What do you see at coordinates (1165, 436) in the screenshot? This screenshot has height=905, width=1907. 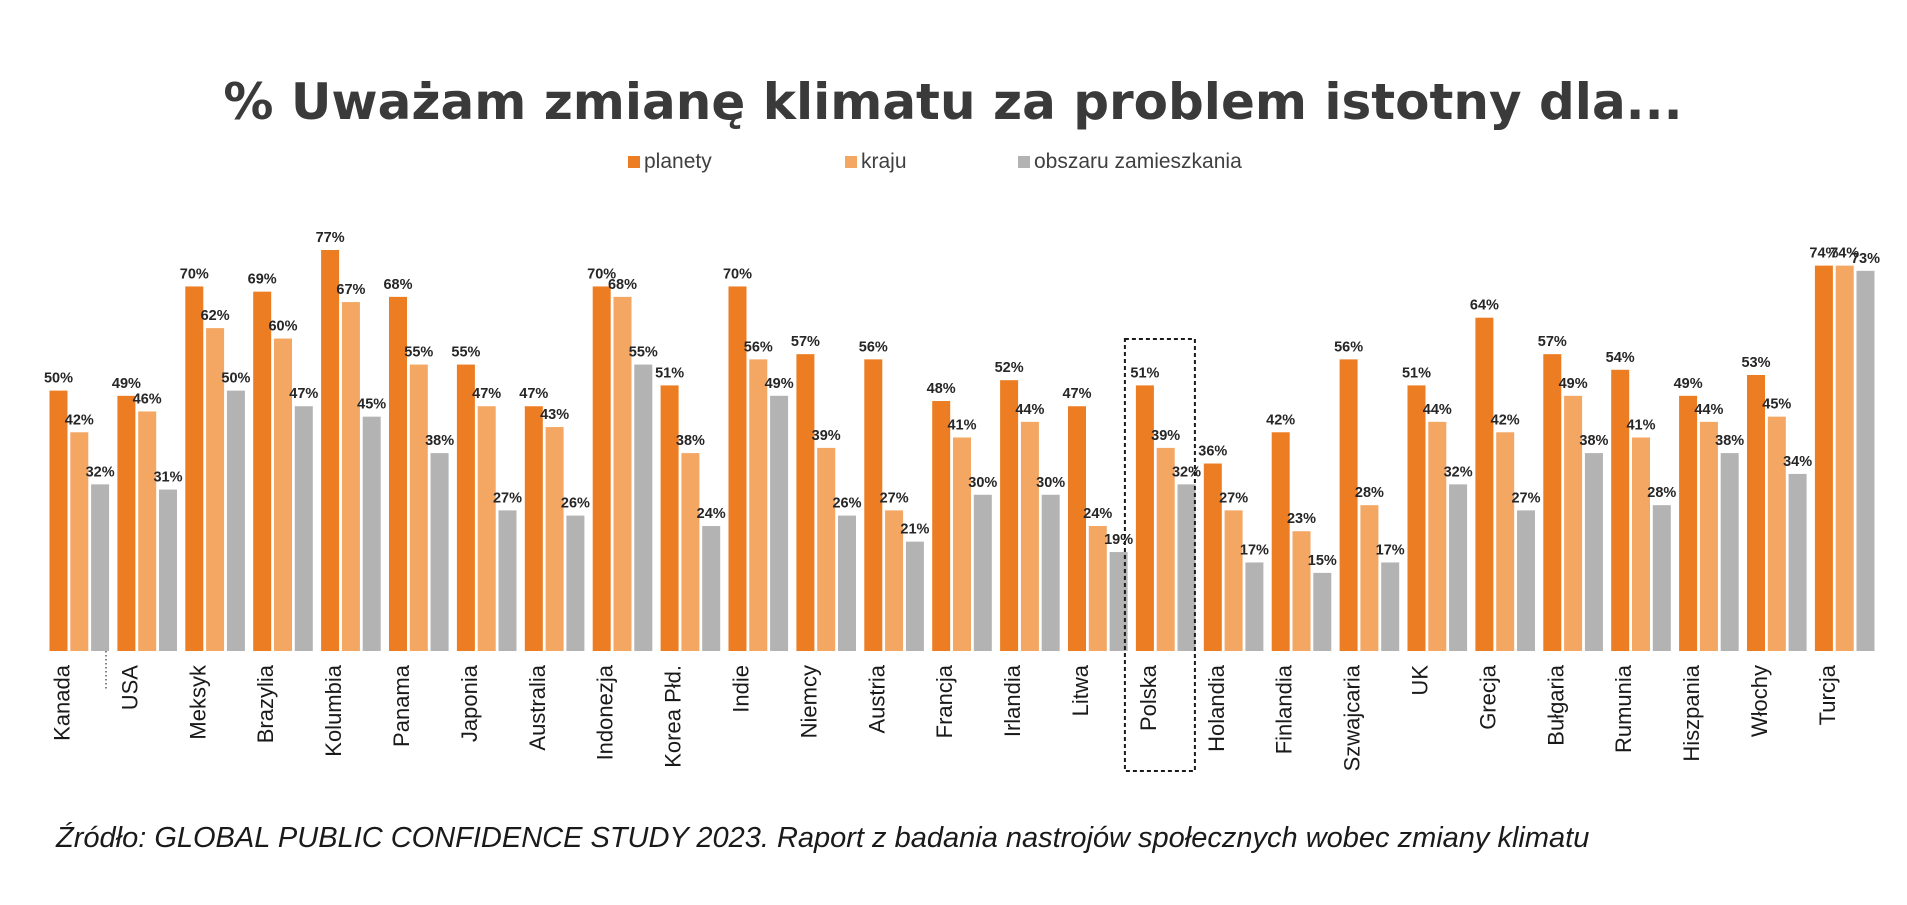 I see `value-label-2-17: 39%` at bounding box center [1165, 436].